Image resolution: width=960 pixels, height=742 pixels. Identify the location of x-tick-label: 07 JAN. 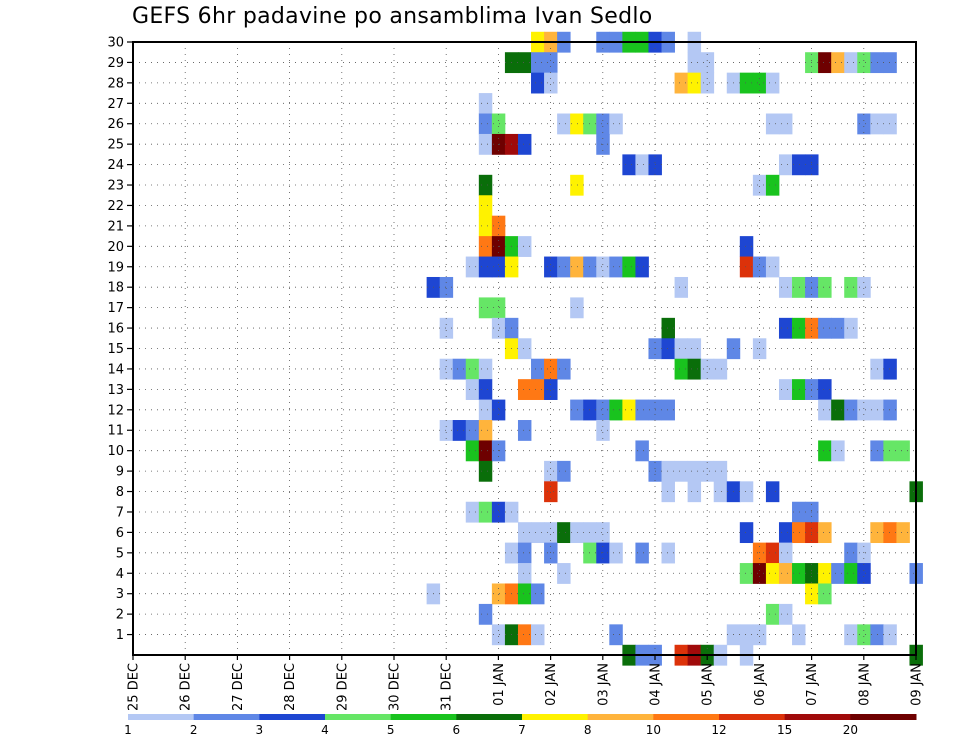
(812, 684).